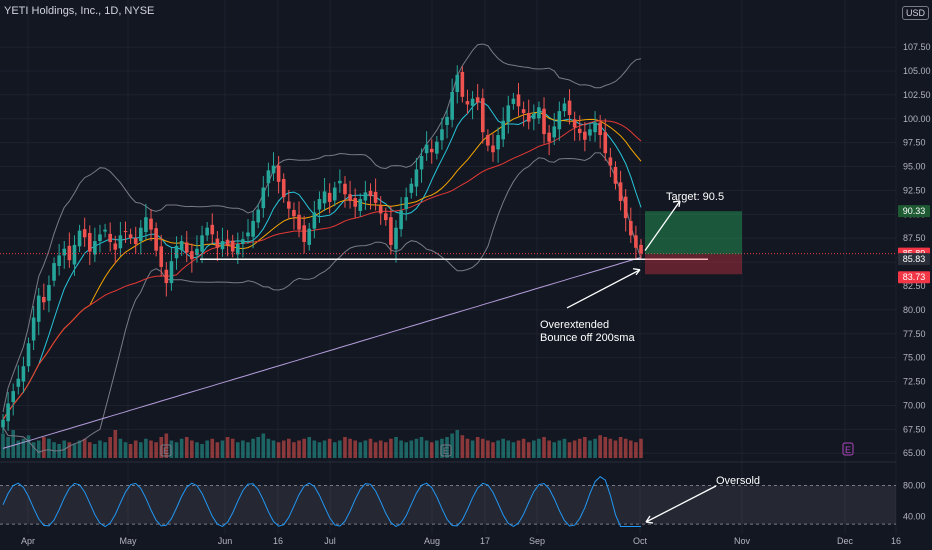 Image resolution: width=932 pixels, height=550 pixels. Describe the element at coordinates (461, 541) in the screenshot. I see `time-axis: Apr May Jun 16 Jul Aug 17 Sep Oct Nov Dec 16` at that location.